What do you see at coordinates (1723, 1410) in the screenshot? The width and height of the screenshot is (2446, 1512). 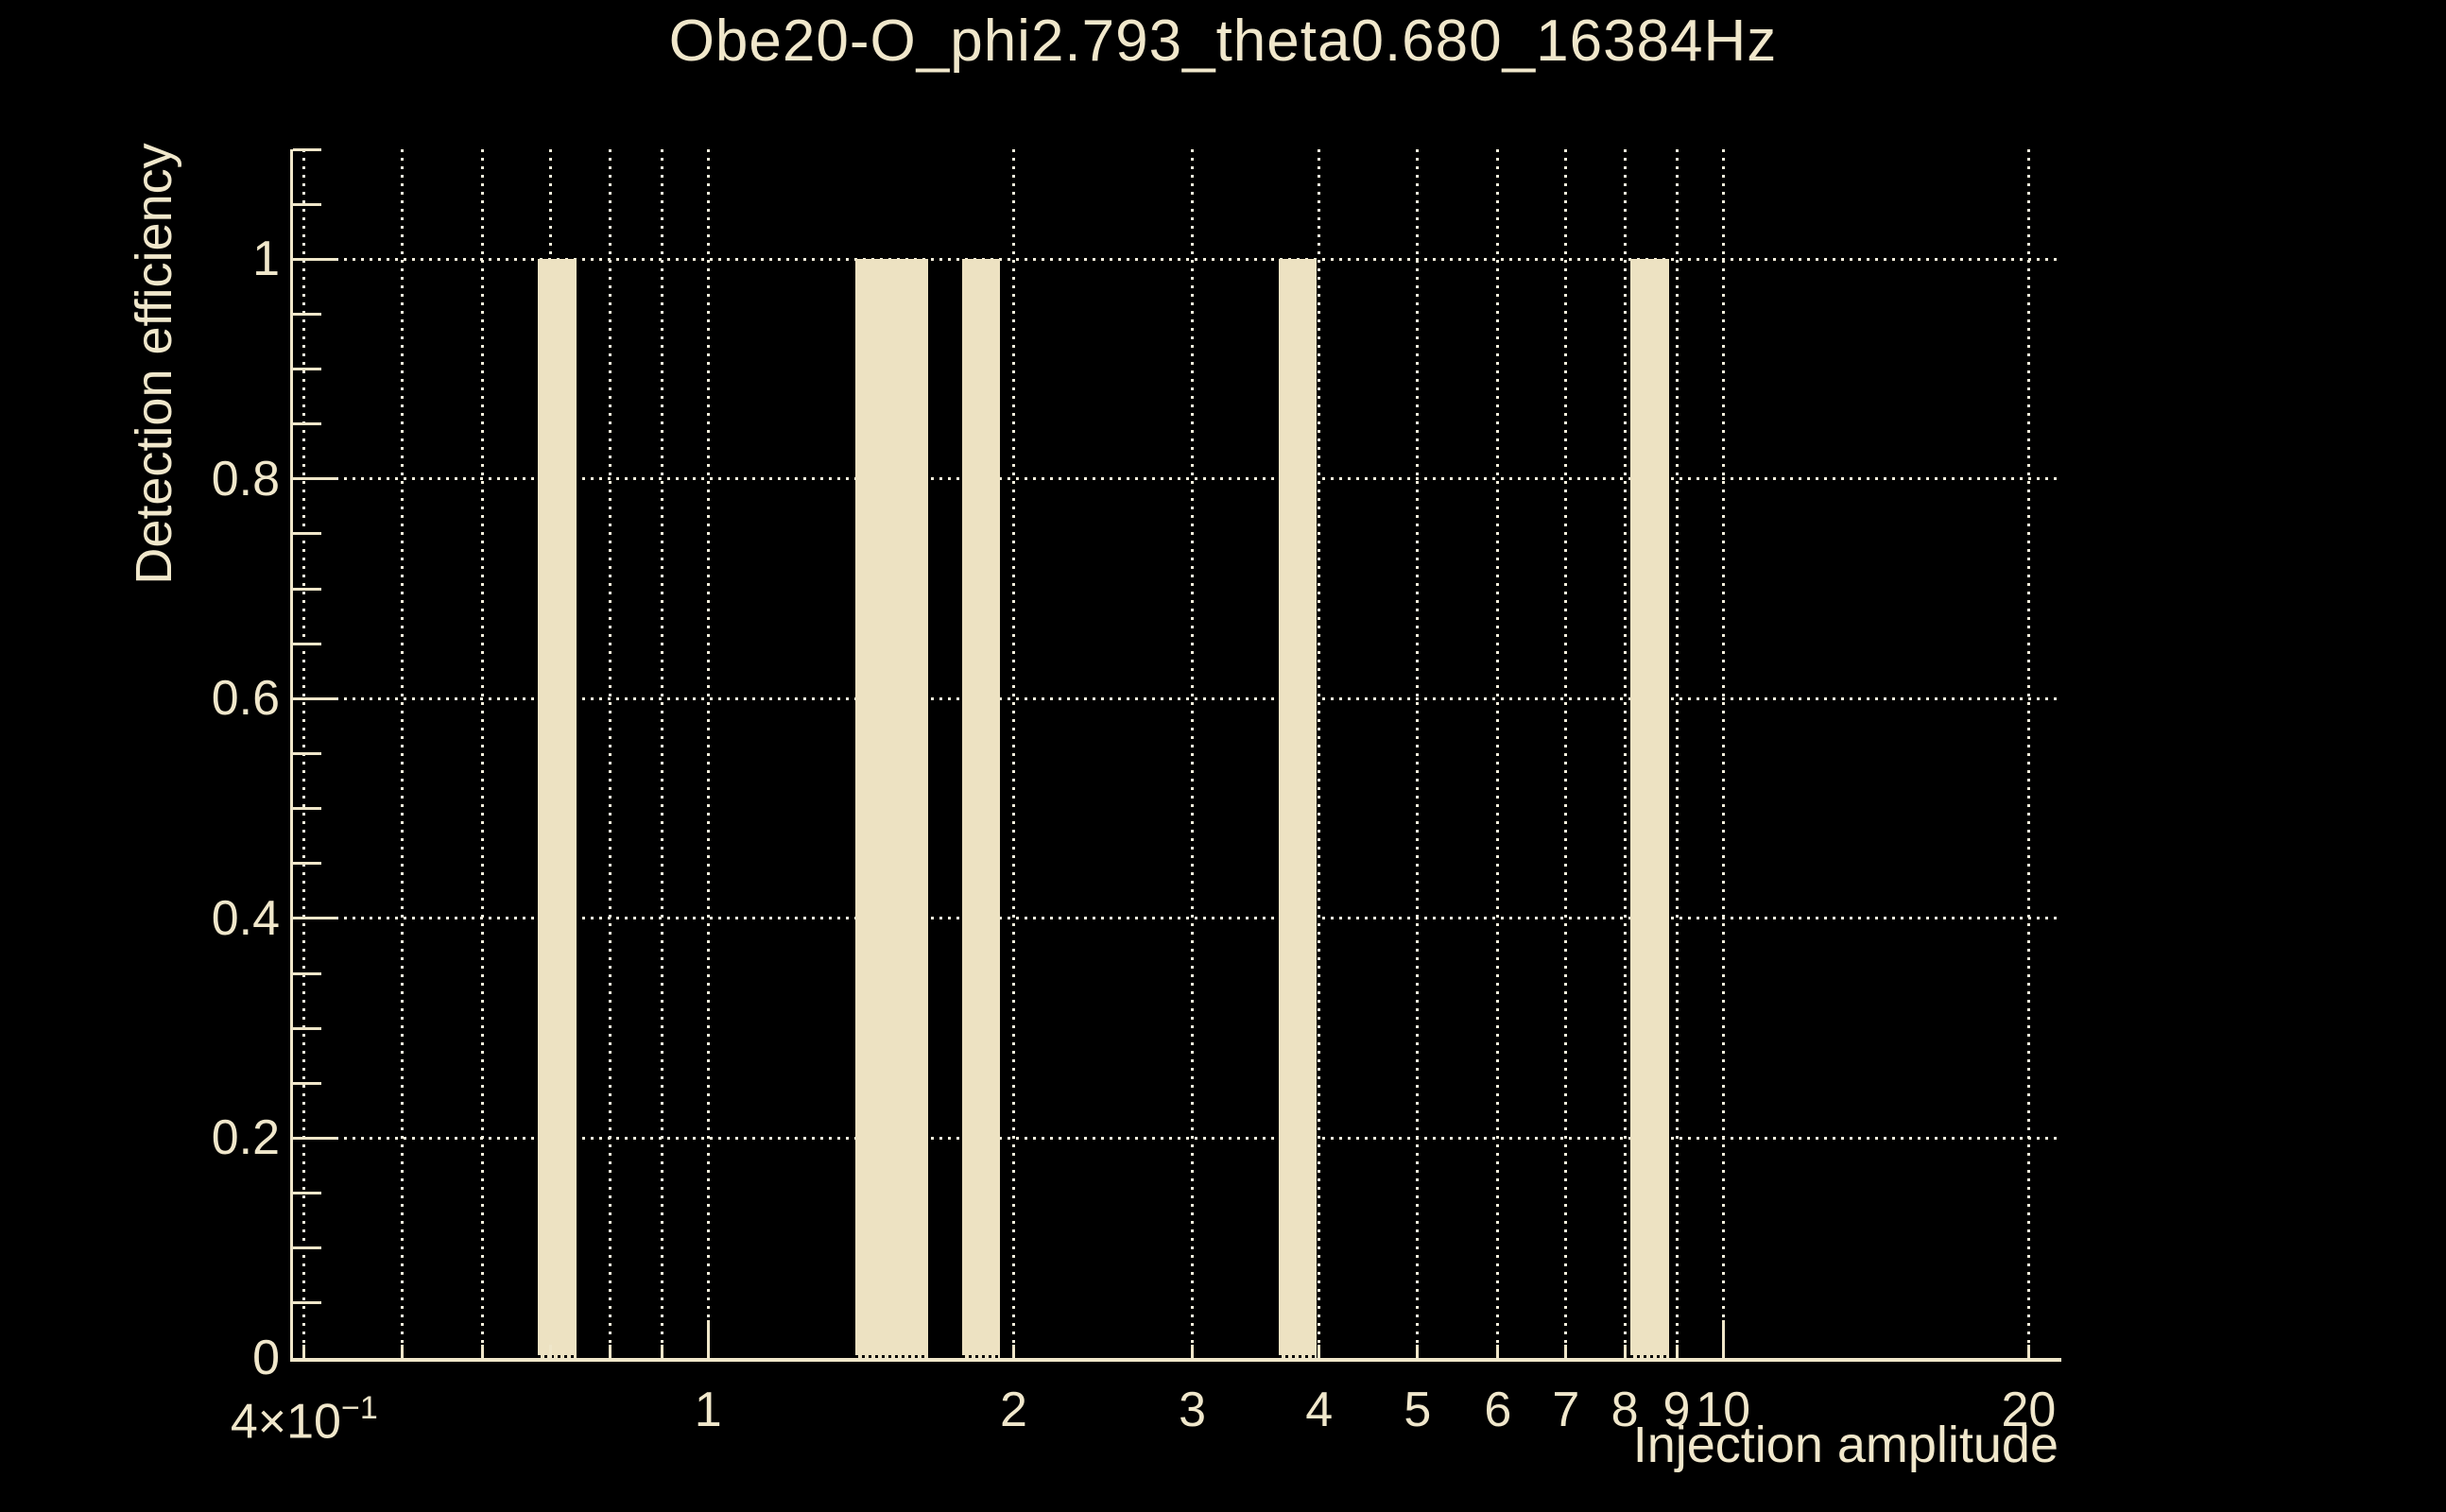 I see `x-tick-label: 10` at bounding box center [1723, 1410].